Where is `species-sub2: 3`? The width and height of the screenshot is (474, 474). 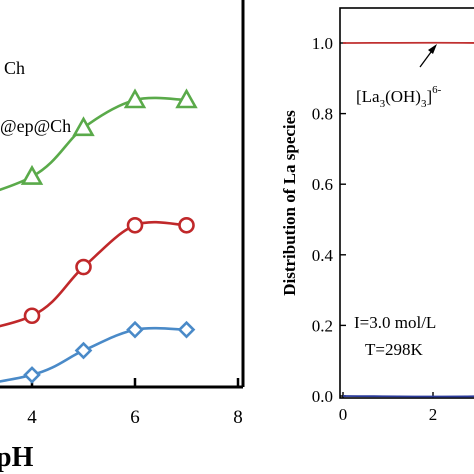
species-sub2: 3 is located at coordinates (424, 104).